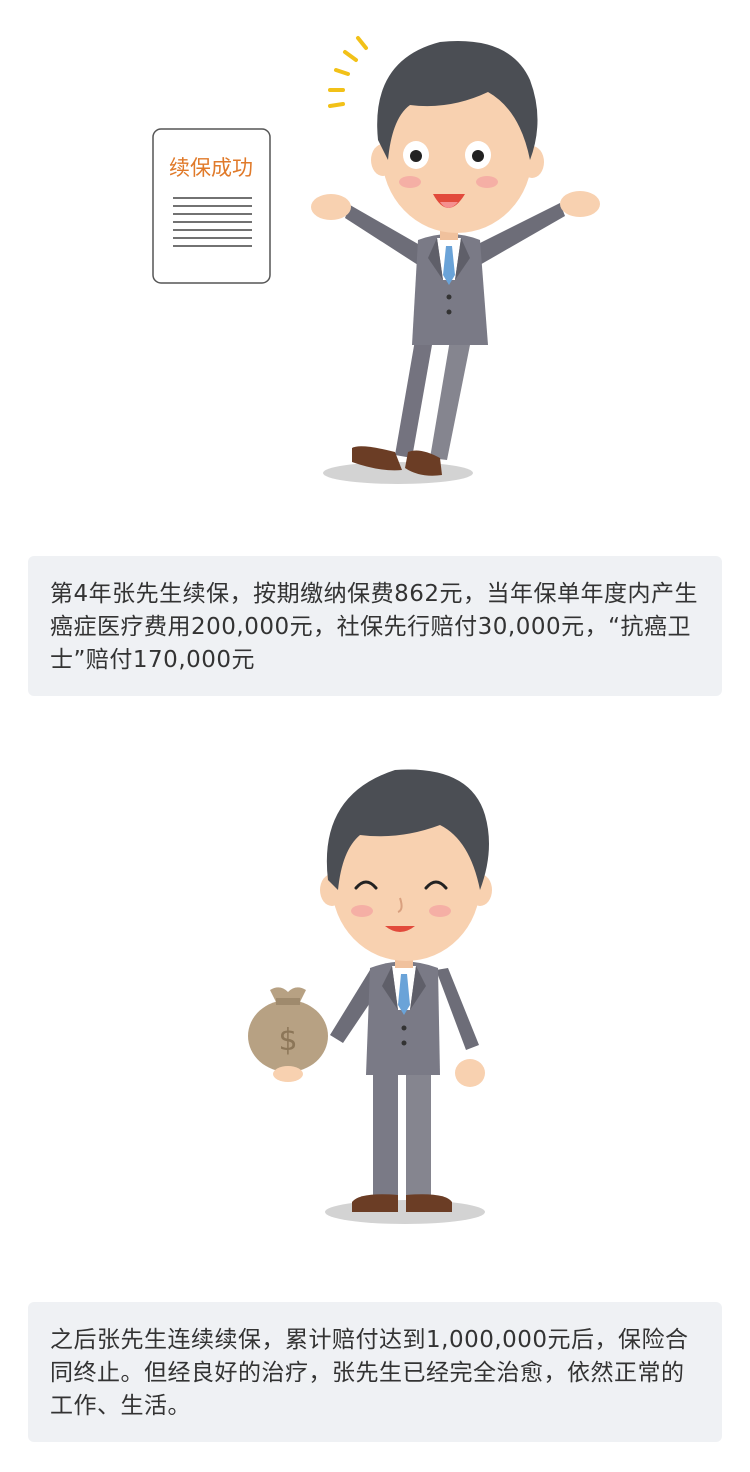 This screenshot has height=1472, width=750. I want to click on money-bag-icon: $, so click(288, 1034).